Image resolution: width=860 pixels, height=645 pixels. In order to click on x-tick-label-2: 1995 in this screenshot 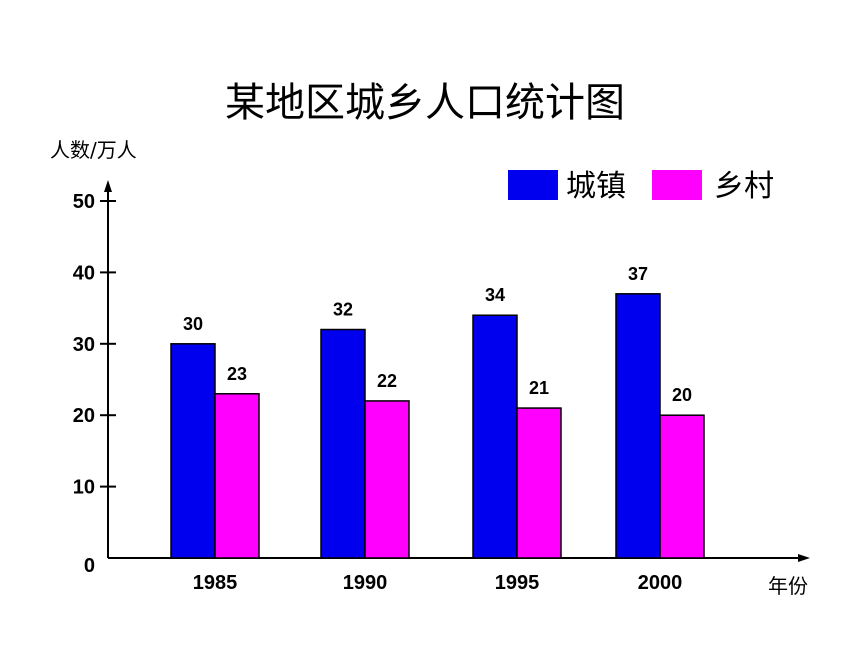, I will do `click(517, 583)`.